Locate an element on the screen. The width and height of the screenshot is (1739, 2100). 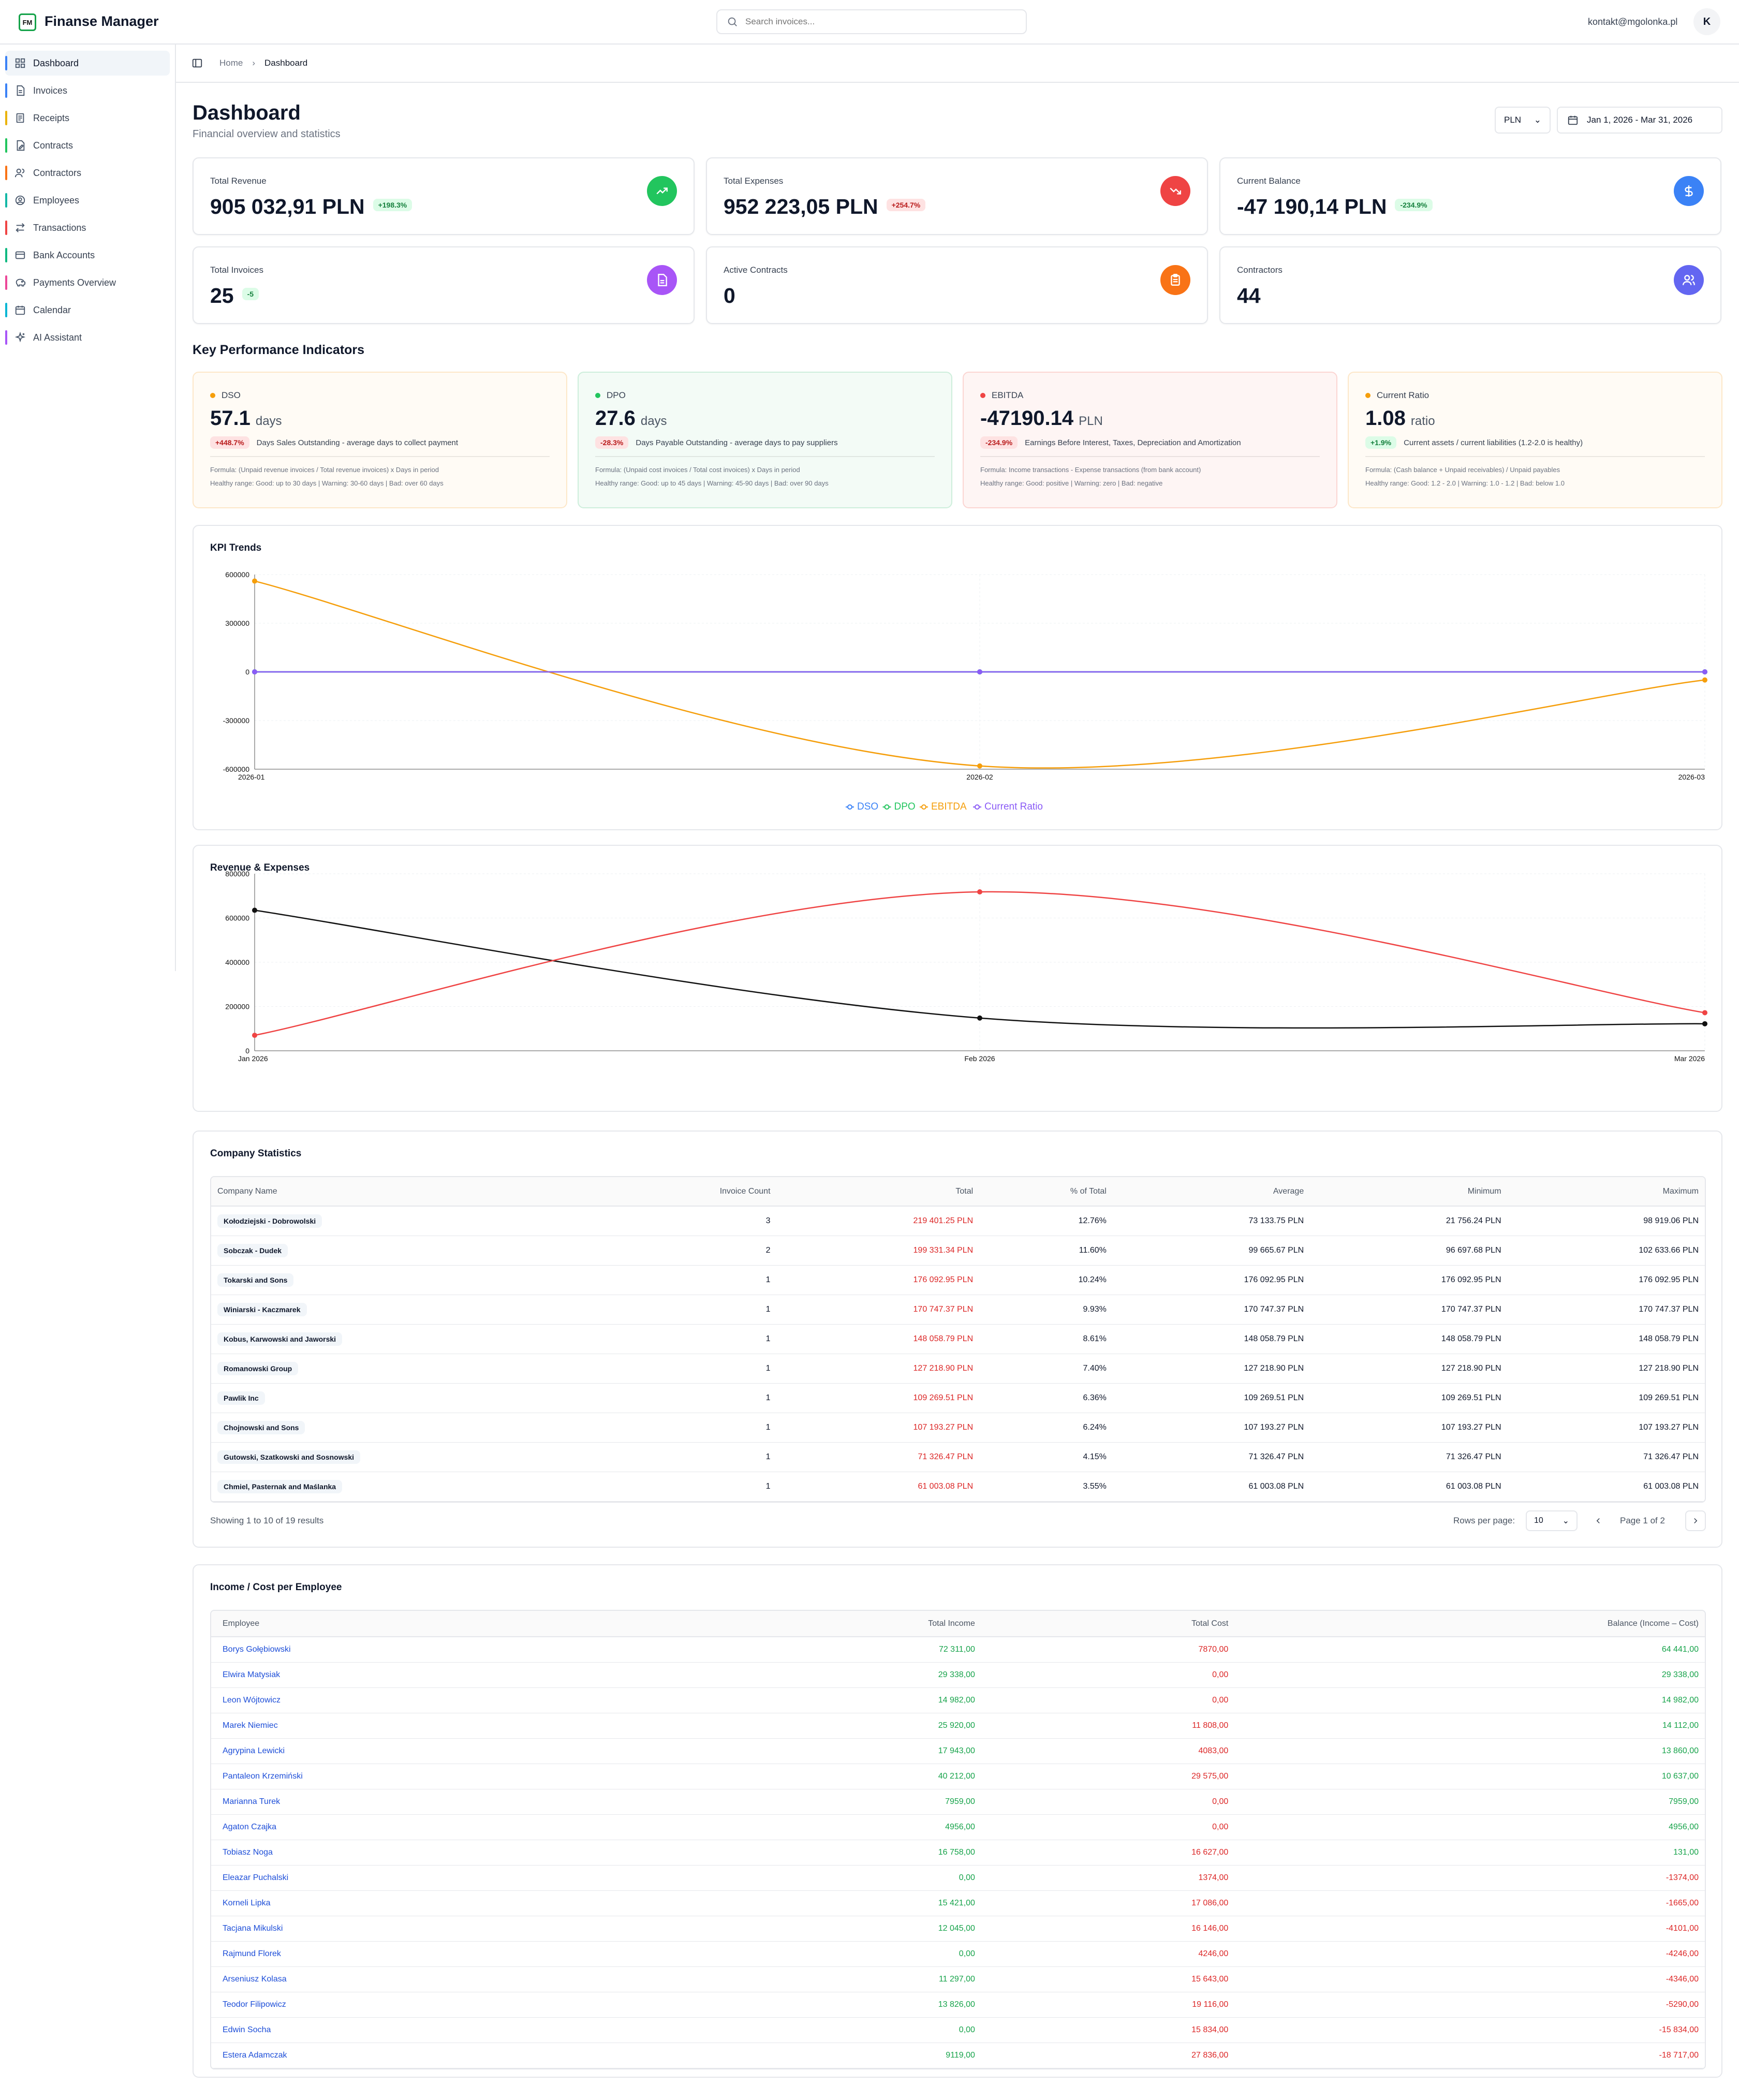
employee-name-link: Arseniusz Kolasa is located at coordinates (470, 1979).